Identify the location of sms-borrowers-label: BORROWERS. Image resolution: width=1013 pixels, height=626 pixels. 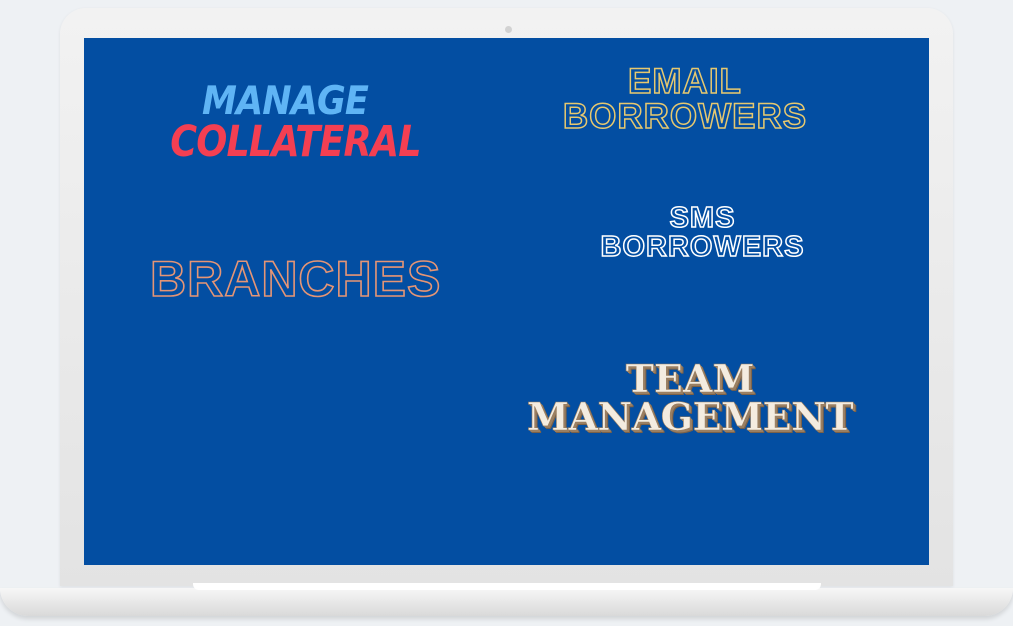
(702, 247).